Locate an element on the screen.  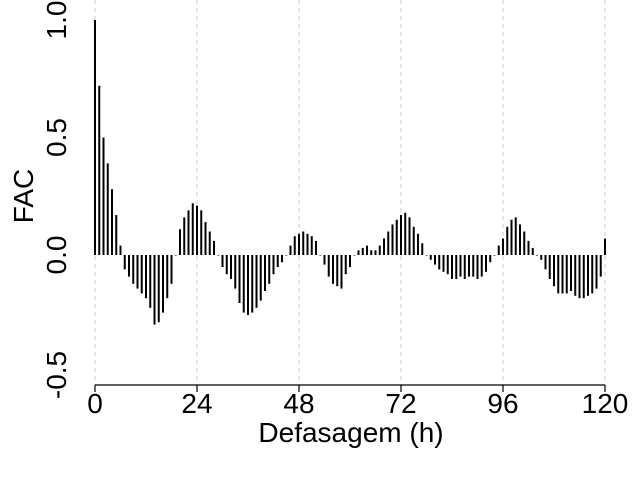
y-tick-label: -0.5 is located at coordinates (56, 375).